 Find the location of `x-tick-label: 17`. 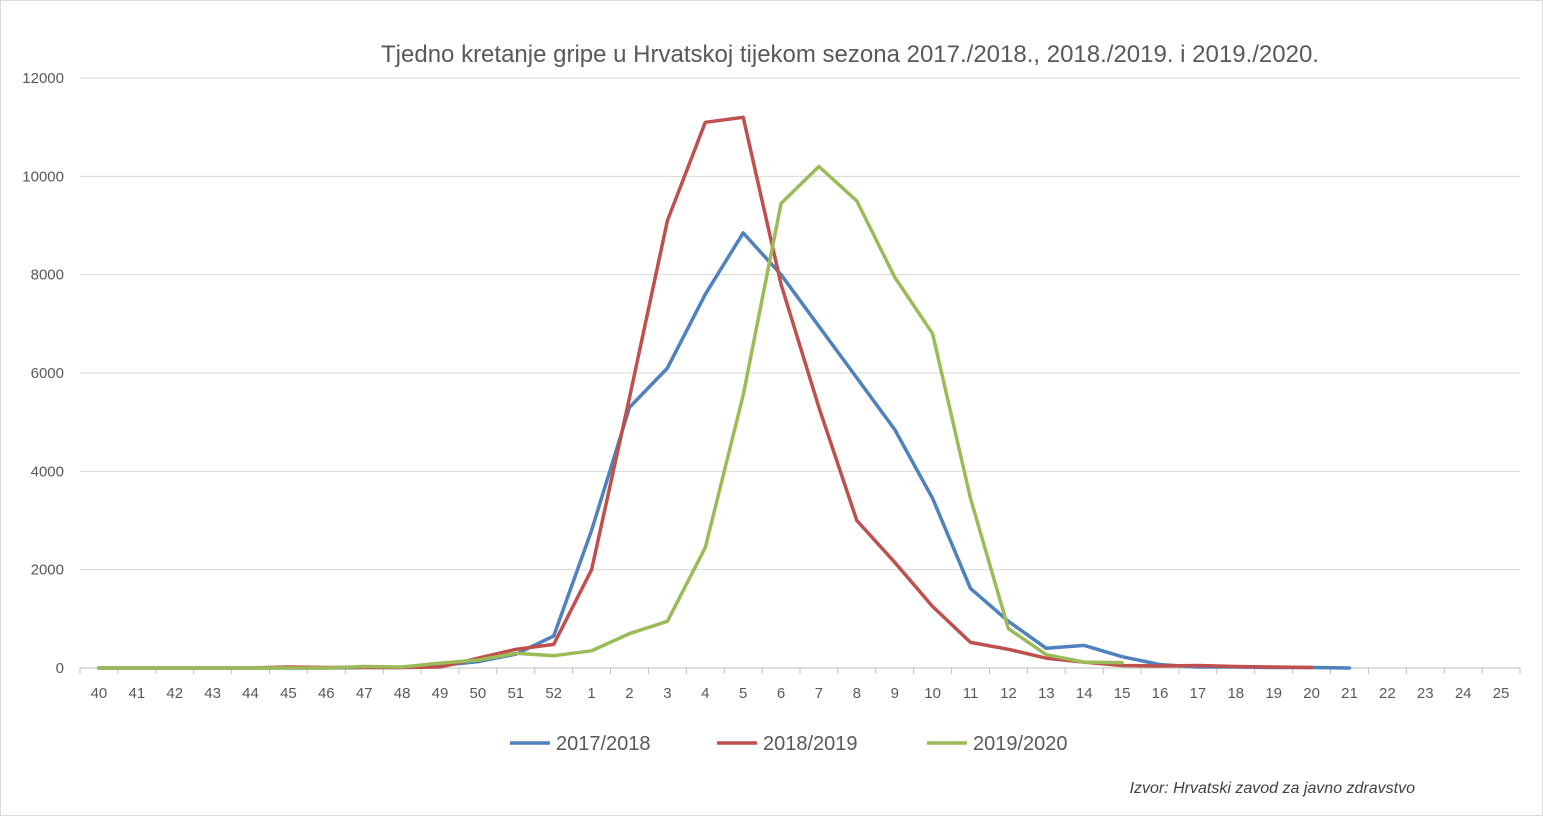

x-tick-label: 17 is located at coordinates (1198, 693).